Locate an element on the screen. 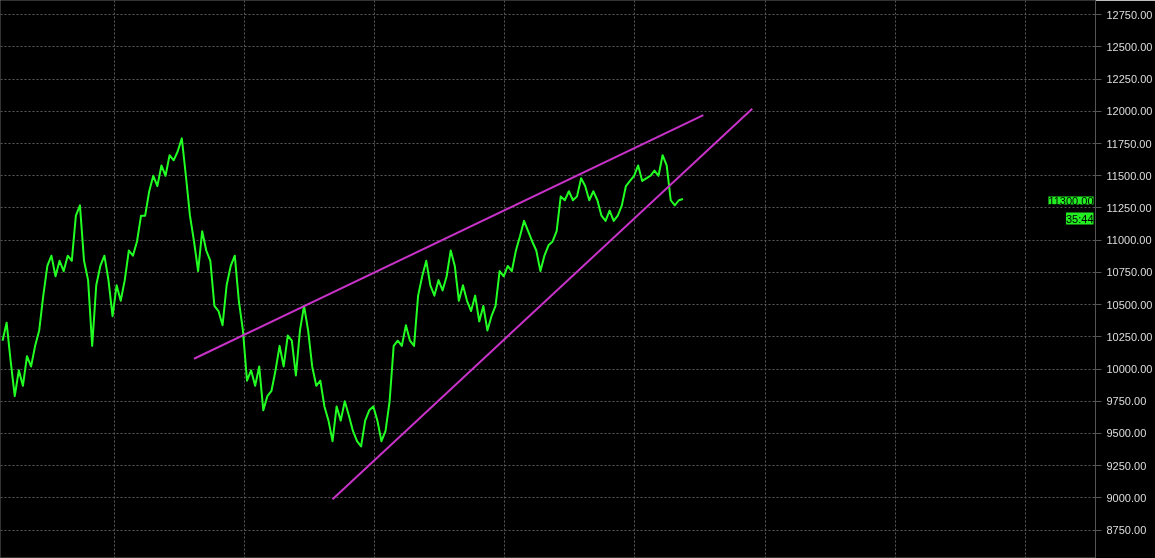 This screenshot has height=558, width=1155. y-tick-label: 11500.00 is located at coordinates (1129, 175).